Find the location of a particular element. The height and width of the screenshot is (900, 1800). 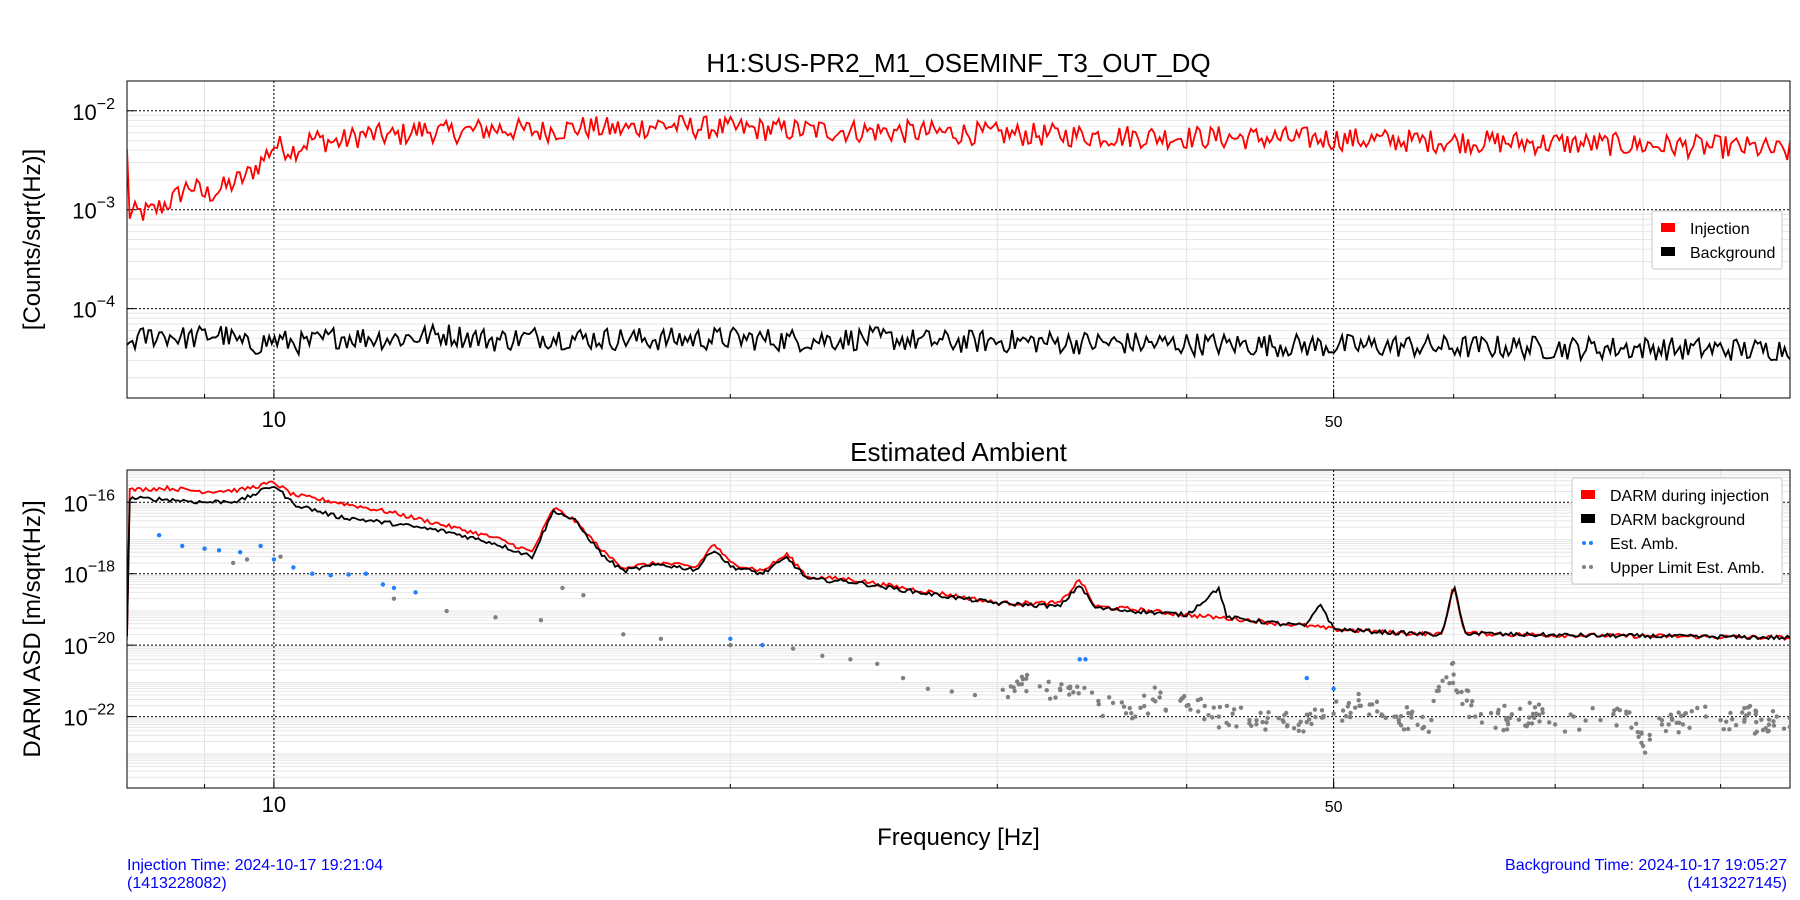

legend-entry: Background is located at coordinates (1732, 253).